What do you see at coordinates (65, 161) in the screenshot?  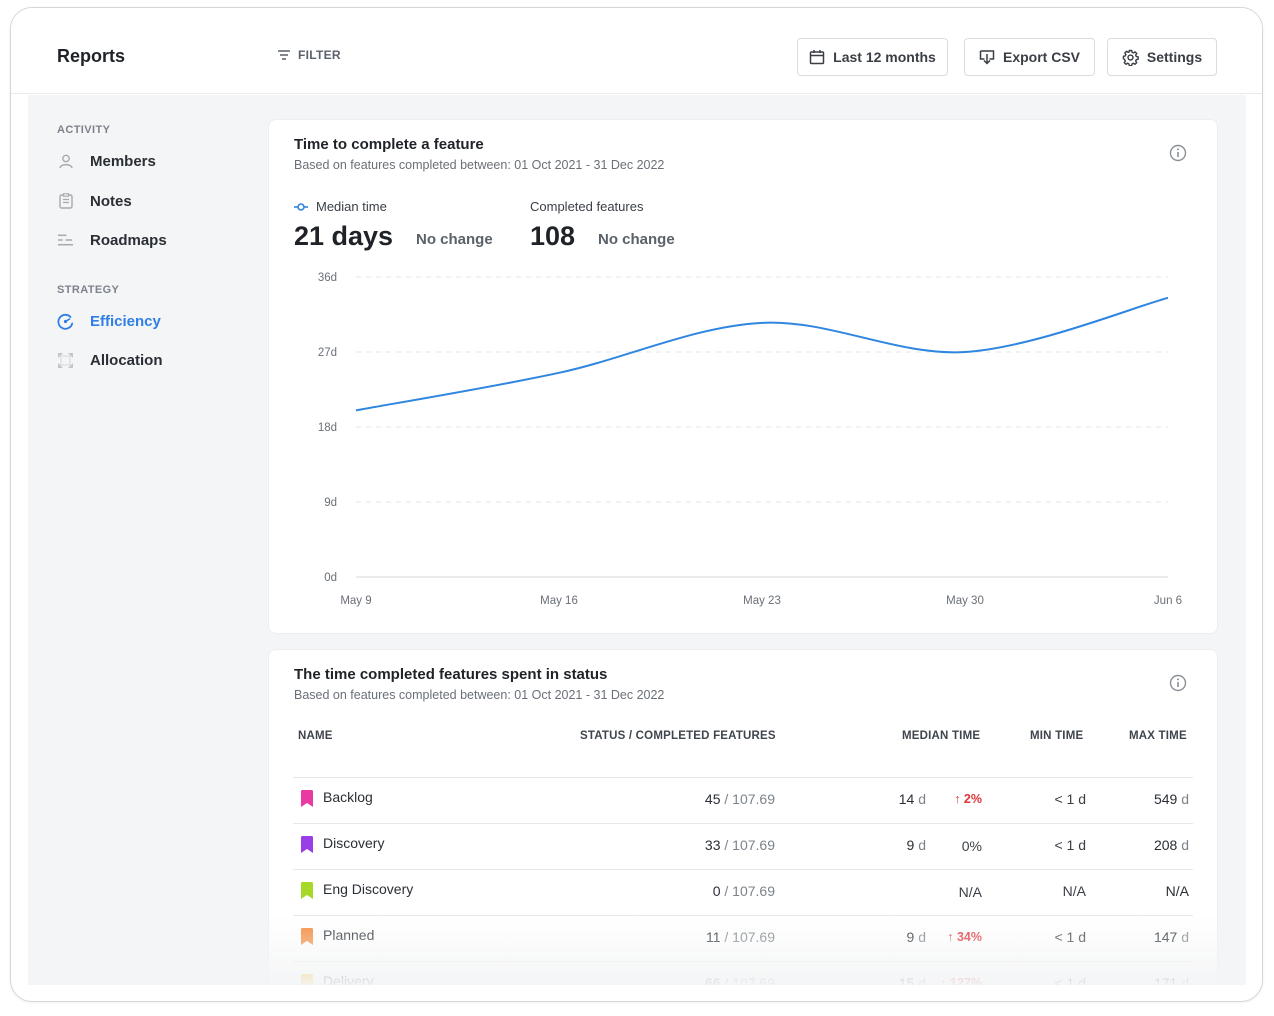 I see `user-icon` at bounding box center [65, 161].